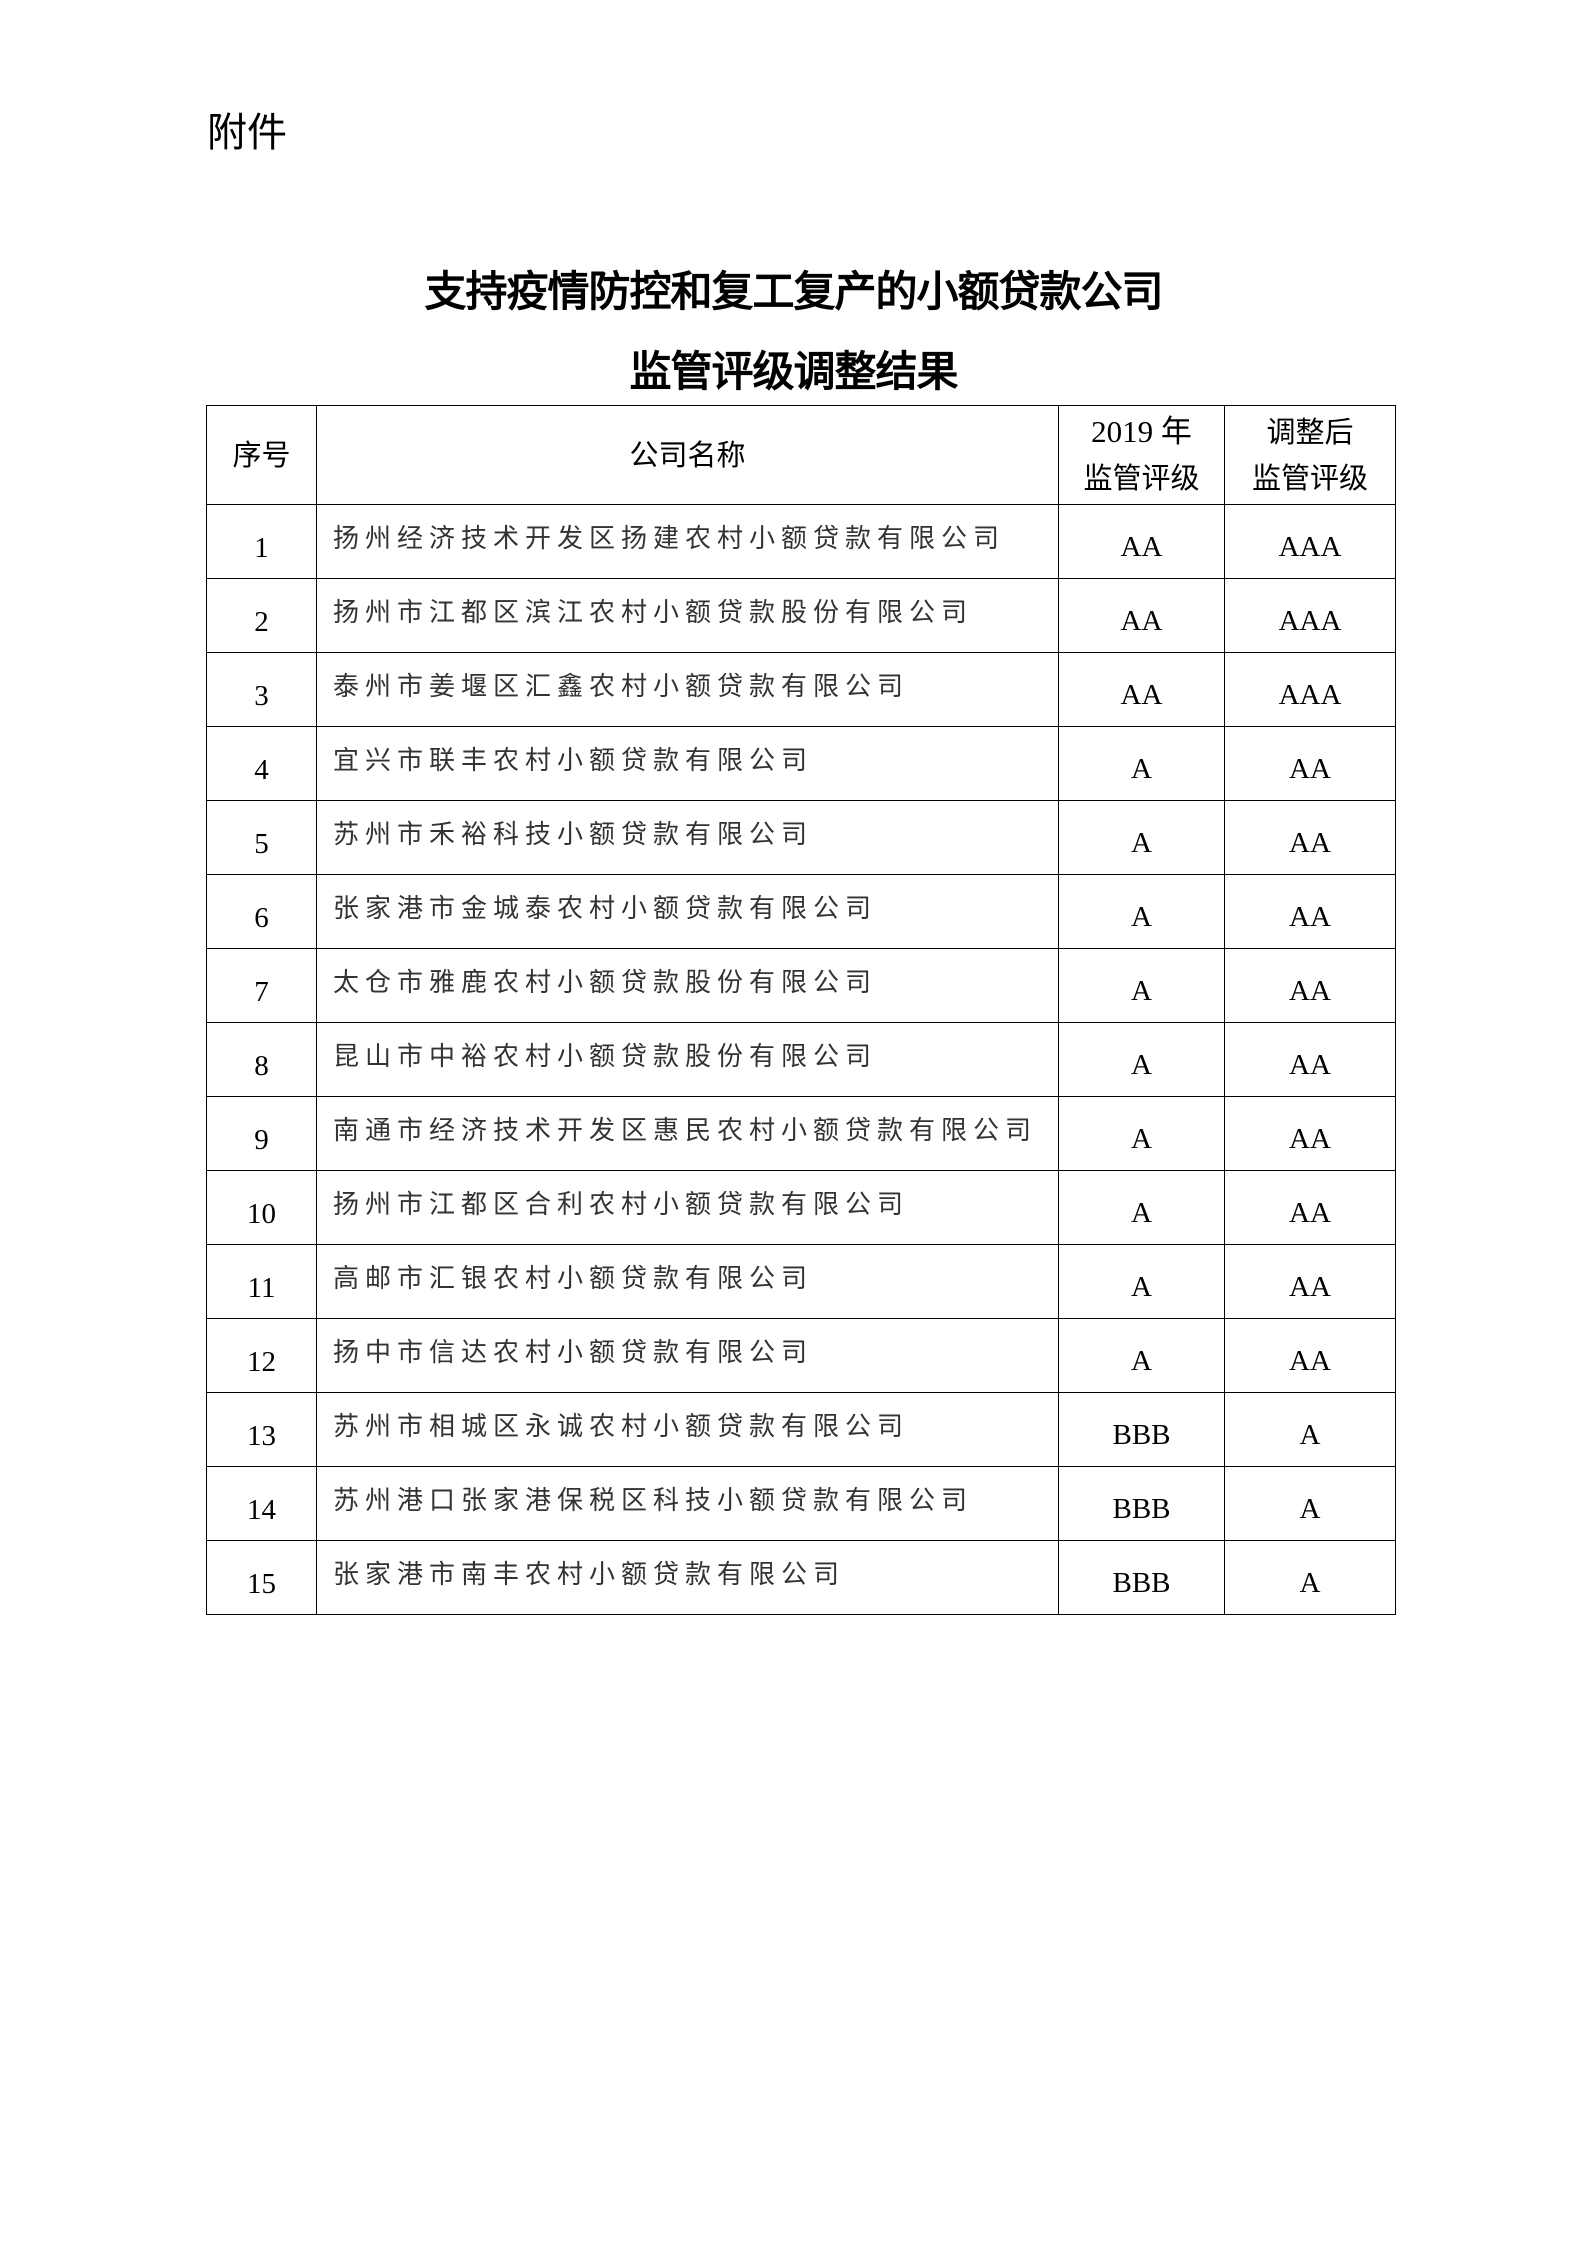  Describe the element at coordinates (687, 615) in the screenshot. I see `company-name: 扬州市江都区滨江农村小额贷款股份有限公司` at that location.